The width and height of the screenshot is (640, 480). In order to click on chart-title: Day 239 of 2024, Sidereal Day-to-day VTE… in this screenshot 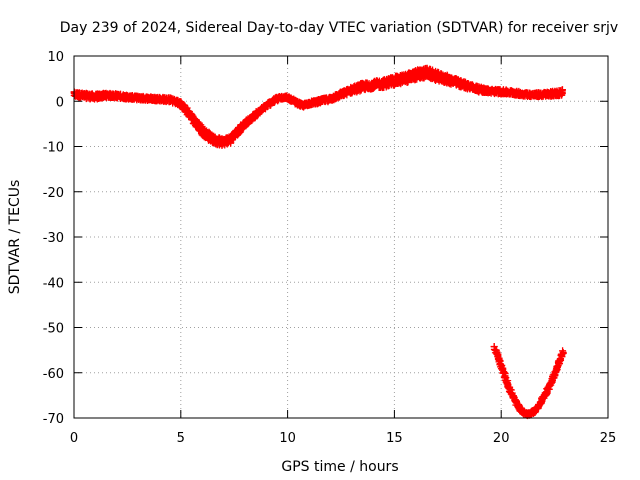, I will do `click(339, 28)`.